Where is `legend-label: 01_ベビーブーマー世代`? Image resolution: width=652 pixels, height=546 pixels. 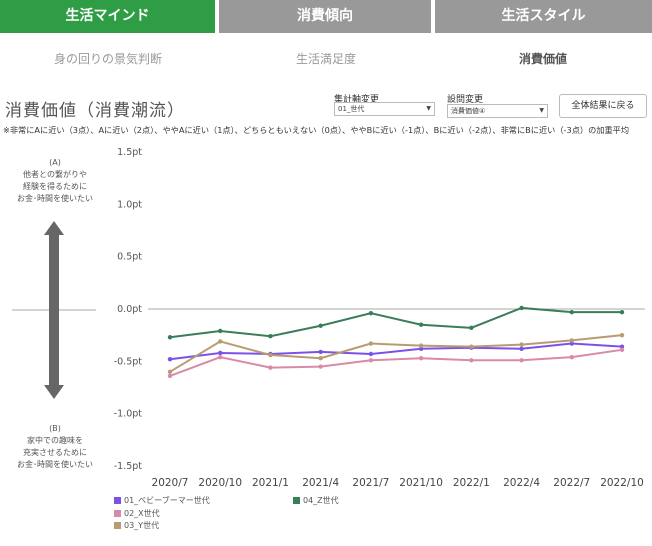
legend-label: 01_ベビーブーマー世代 is located at coordinates (167, 500).